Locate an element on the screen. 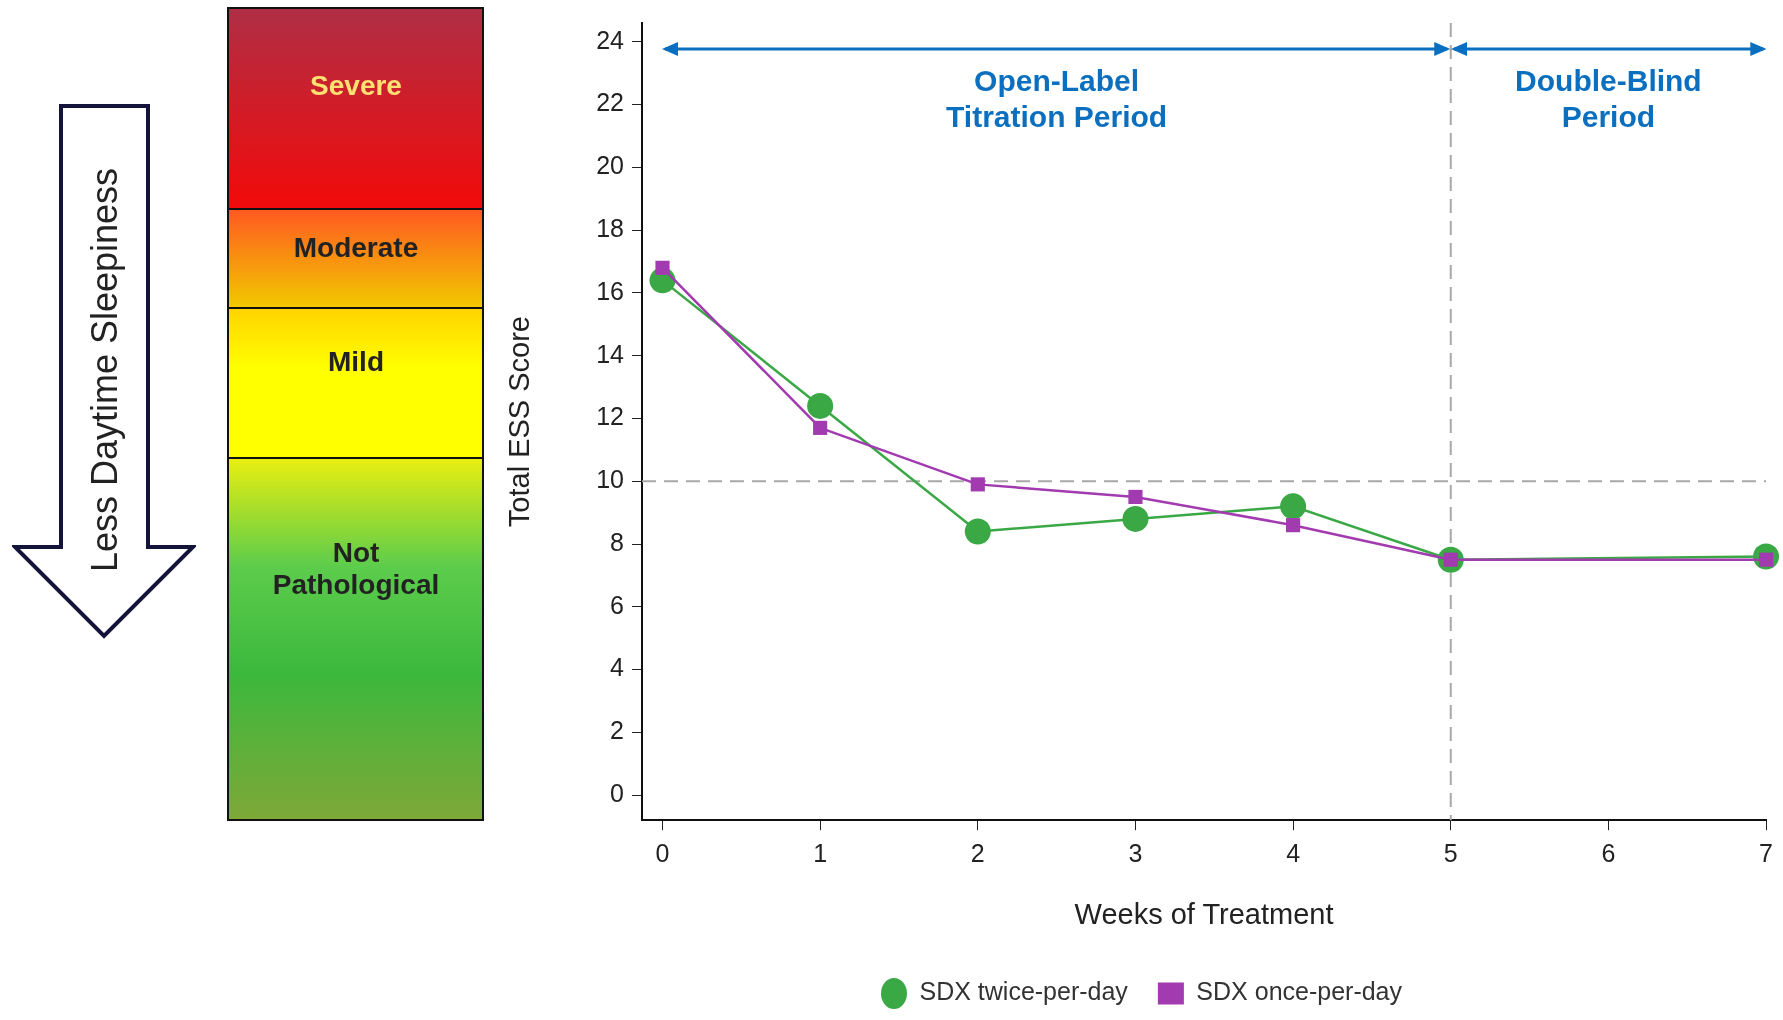  y-axis-title: Total ESS Score is located at coordinates (519, 422).